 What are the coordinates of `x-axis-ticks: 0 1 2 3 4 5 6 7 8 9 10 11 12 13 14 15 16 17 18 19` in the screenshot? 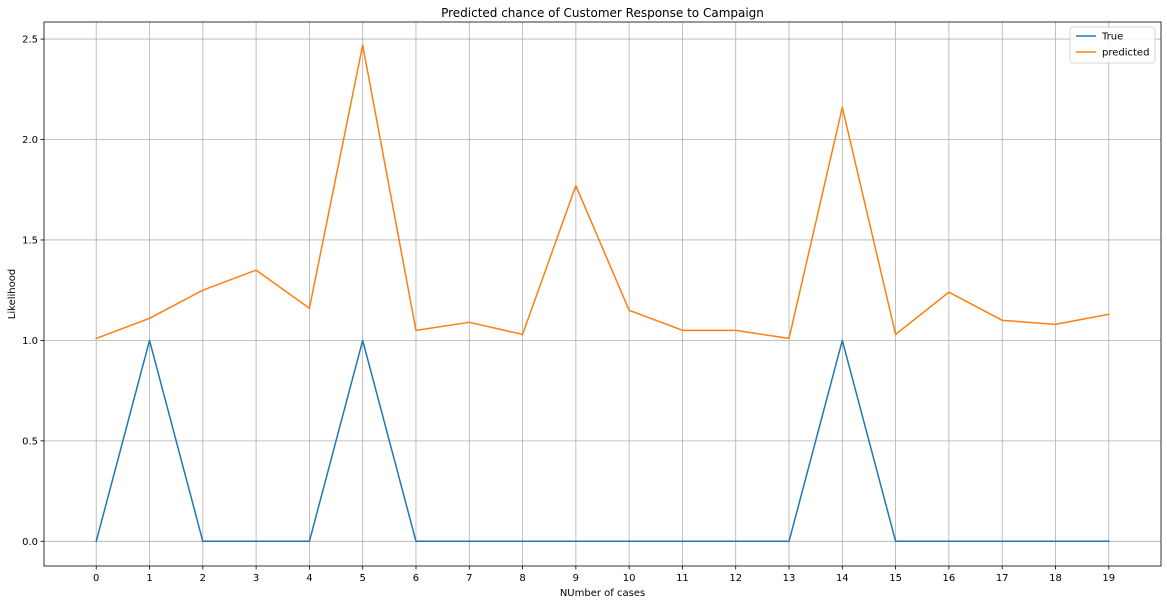 It's located at (604, 575).